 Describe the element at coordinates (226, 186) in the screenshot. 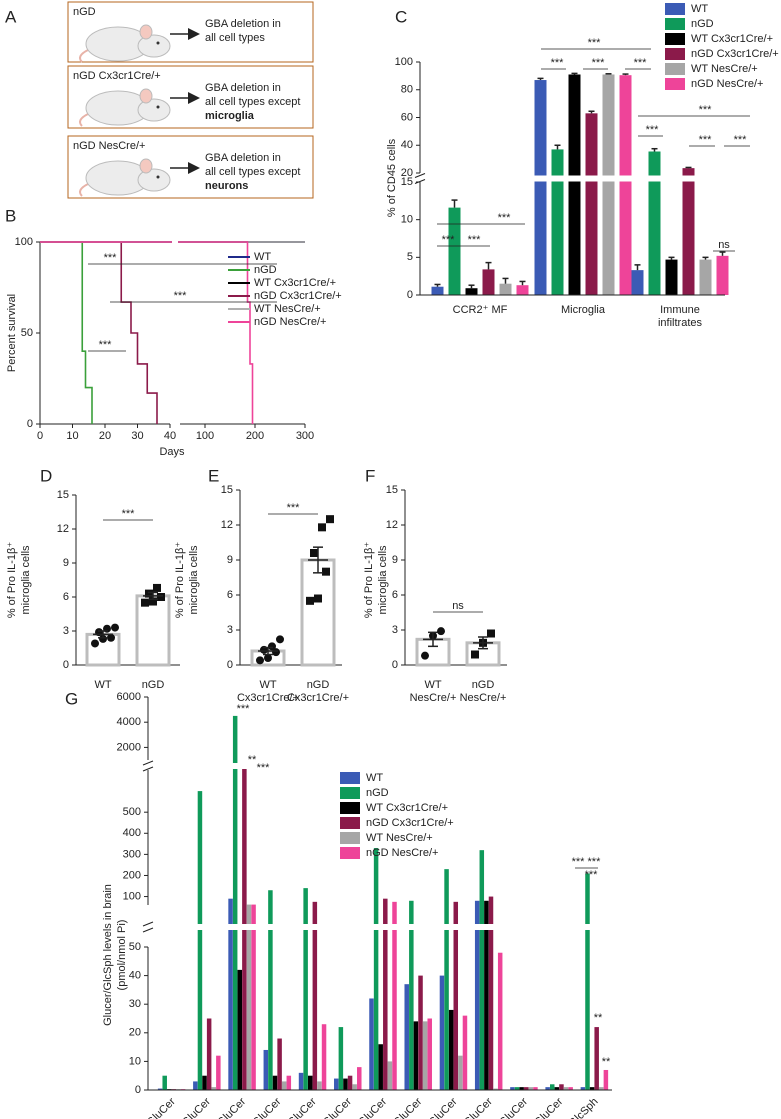

I see `box-text: neurons` at that location.